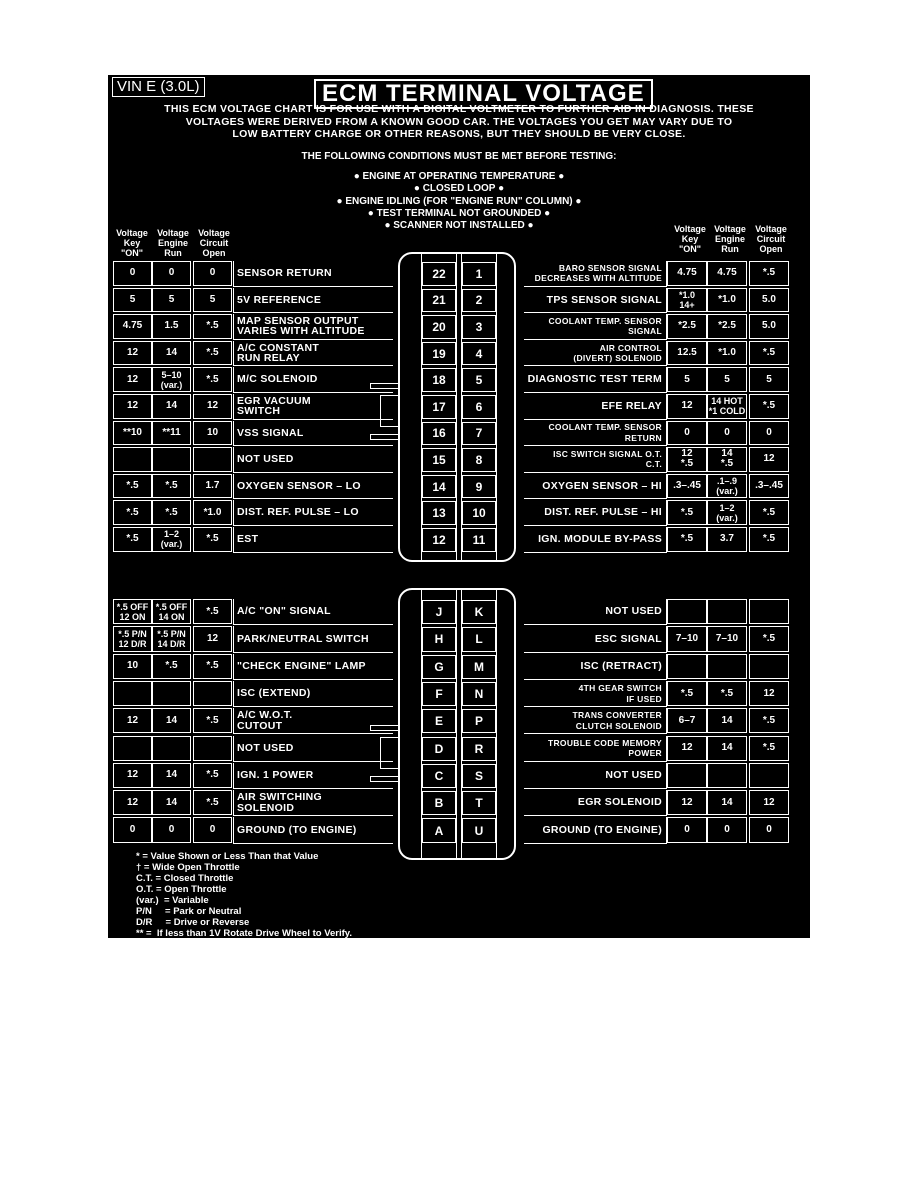 The image size is (918, 1188). Describe the element at coordinates (212, 486) in the screenshot. I see `voltage-cell-circuit-open: 1.7` at that location.